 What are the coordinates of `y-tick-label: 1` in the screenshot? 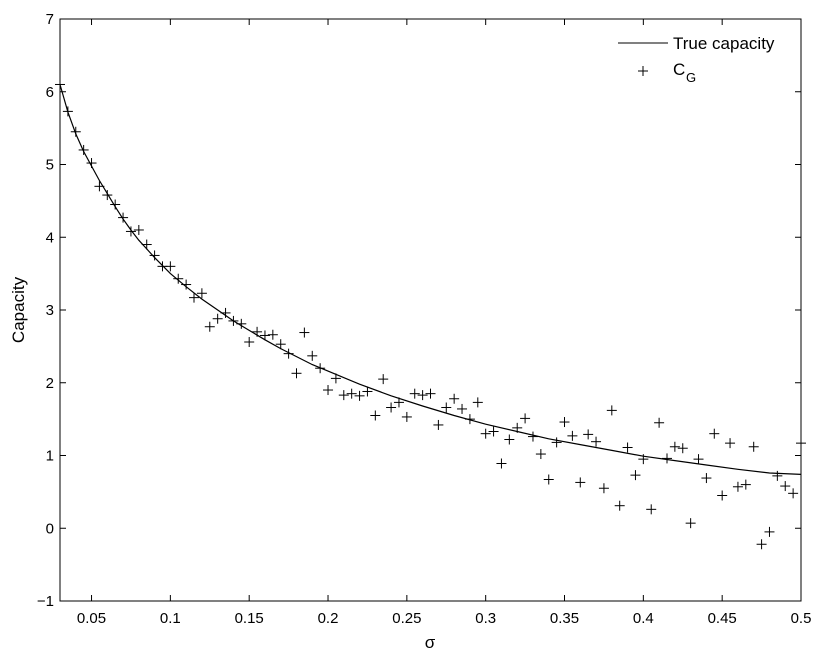 It's located at (50, 456).